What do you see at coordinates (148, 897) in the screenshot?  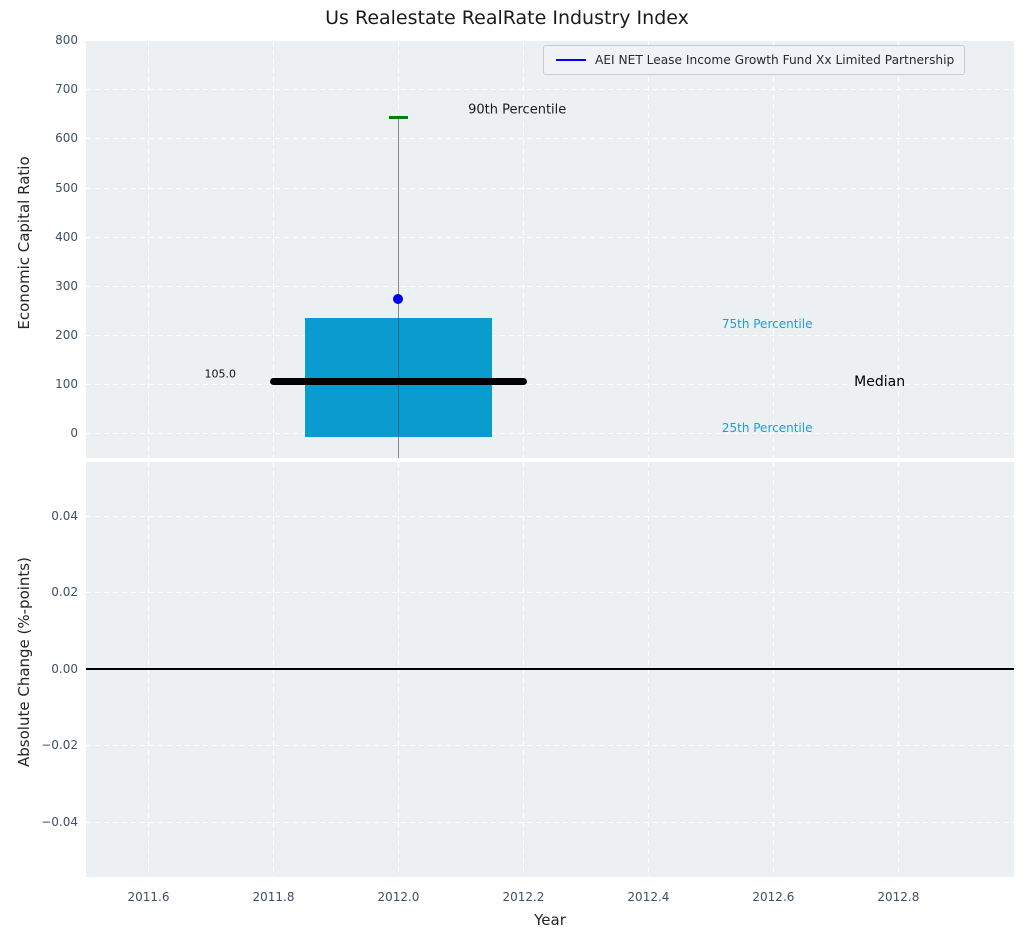 I see `x-tick-label: 2011.6` at bounding box center [148, 897].